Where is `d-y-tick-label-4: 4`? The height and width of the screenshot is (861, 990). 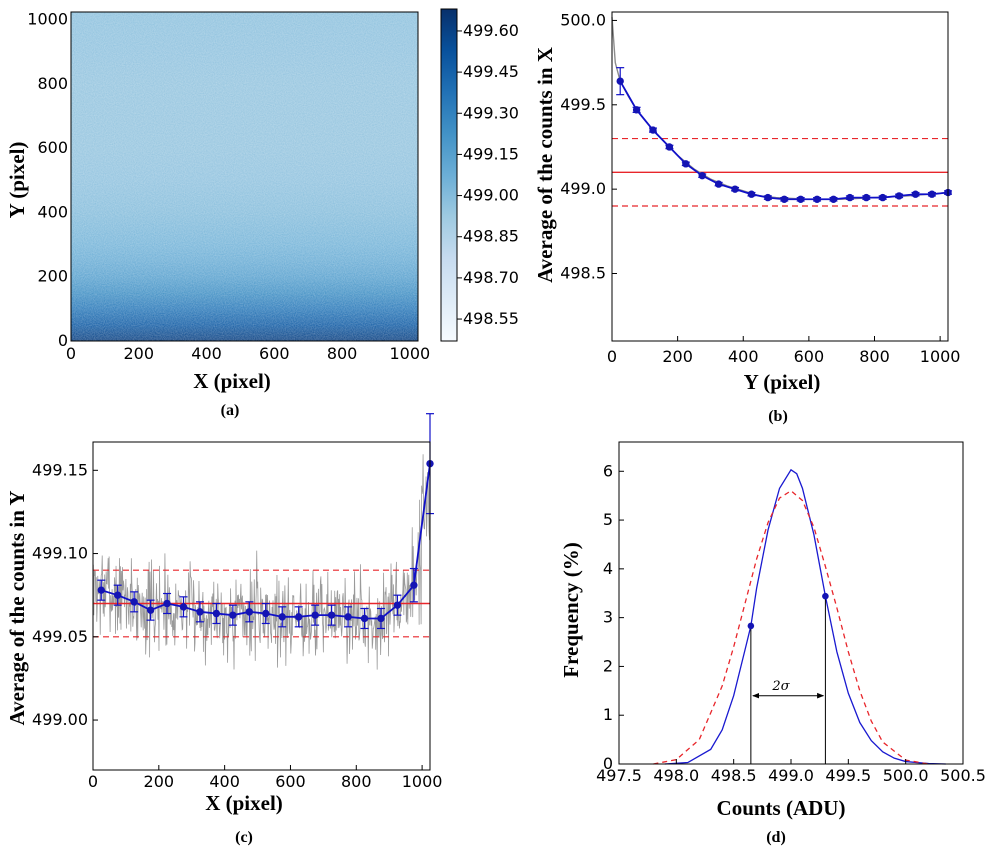
d-y-tick-label-4: 4 is located at coordinates (608, 568).